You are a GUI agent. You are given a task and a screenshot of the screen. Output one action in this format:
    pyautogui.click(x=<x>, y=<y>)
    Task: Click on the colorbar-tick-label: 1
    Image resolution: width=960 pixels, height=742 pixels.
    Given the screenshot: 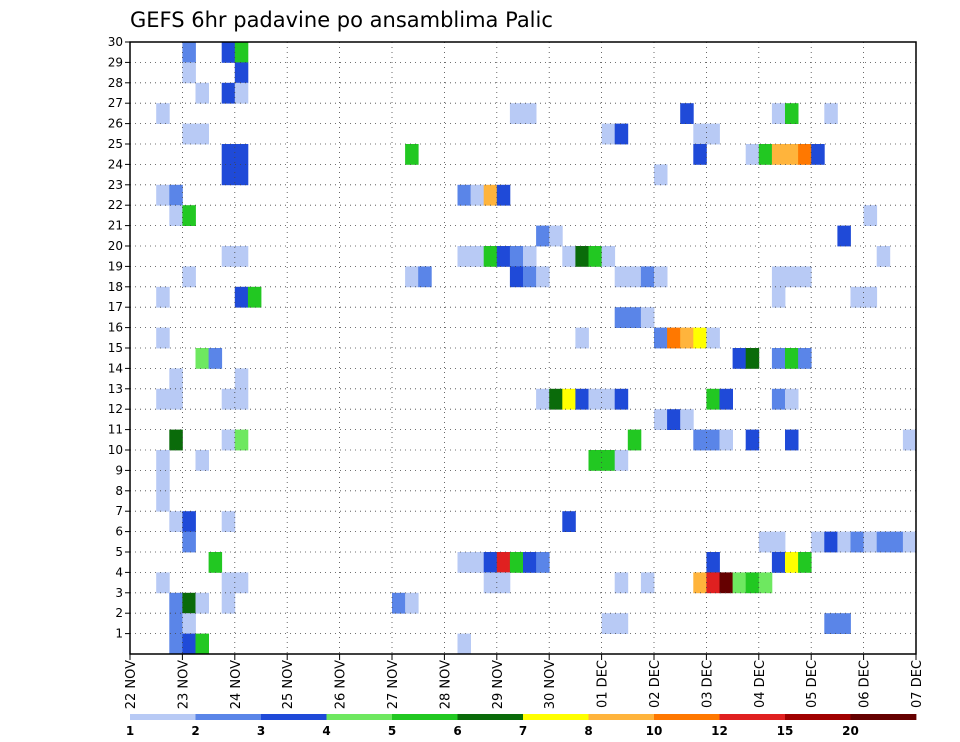 What is the action you would take?
    pyautogui.click(x=130, y=731)
    